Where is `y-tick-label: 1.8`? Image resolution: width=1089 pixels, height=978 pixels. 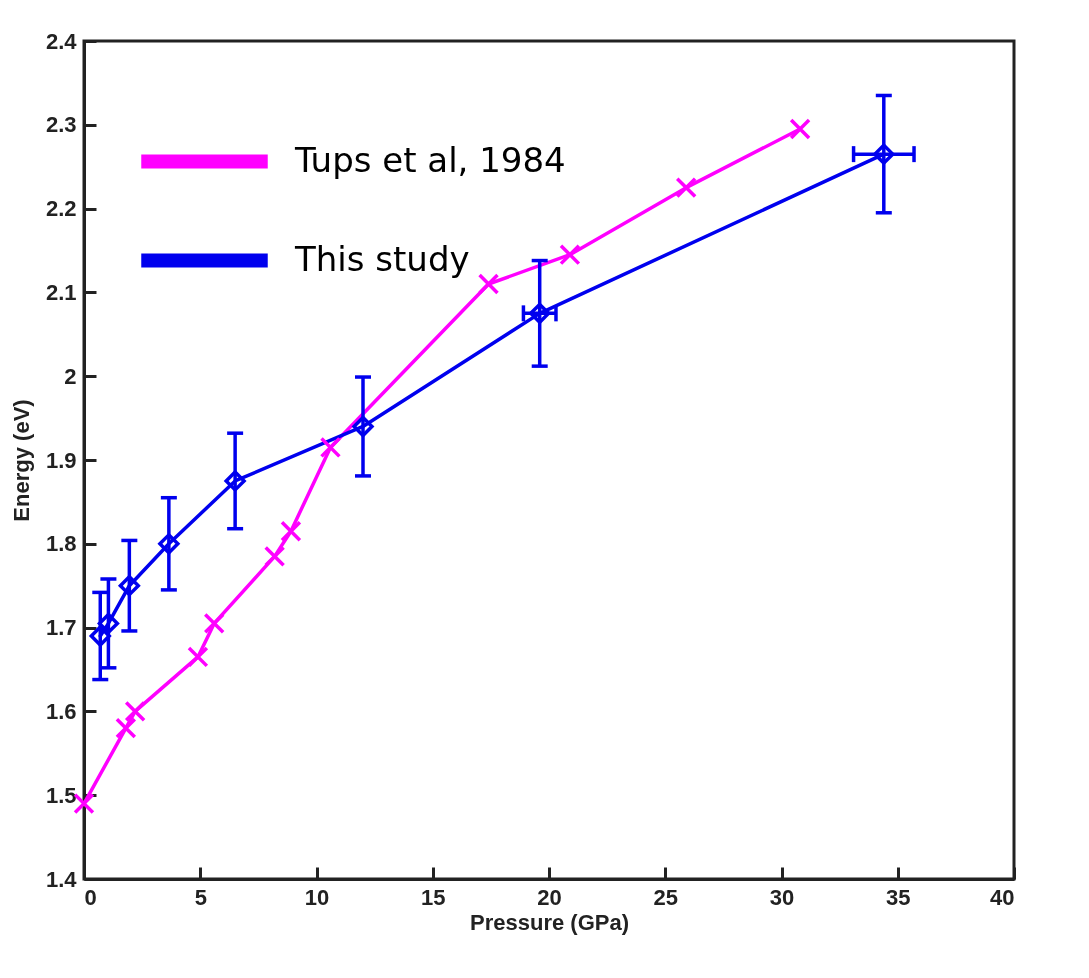 y-tick-label: 1.8 is located at coordinates (61, 544).